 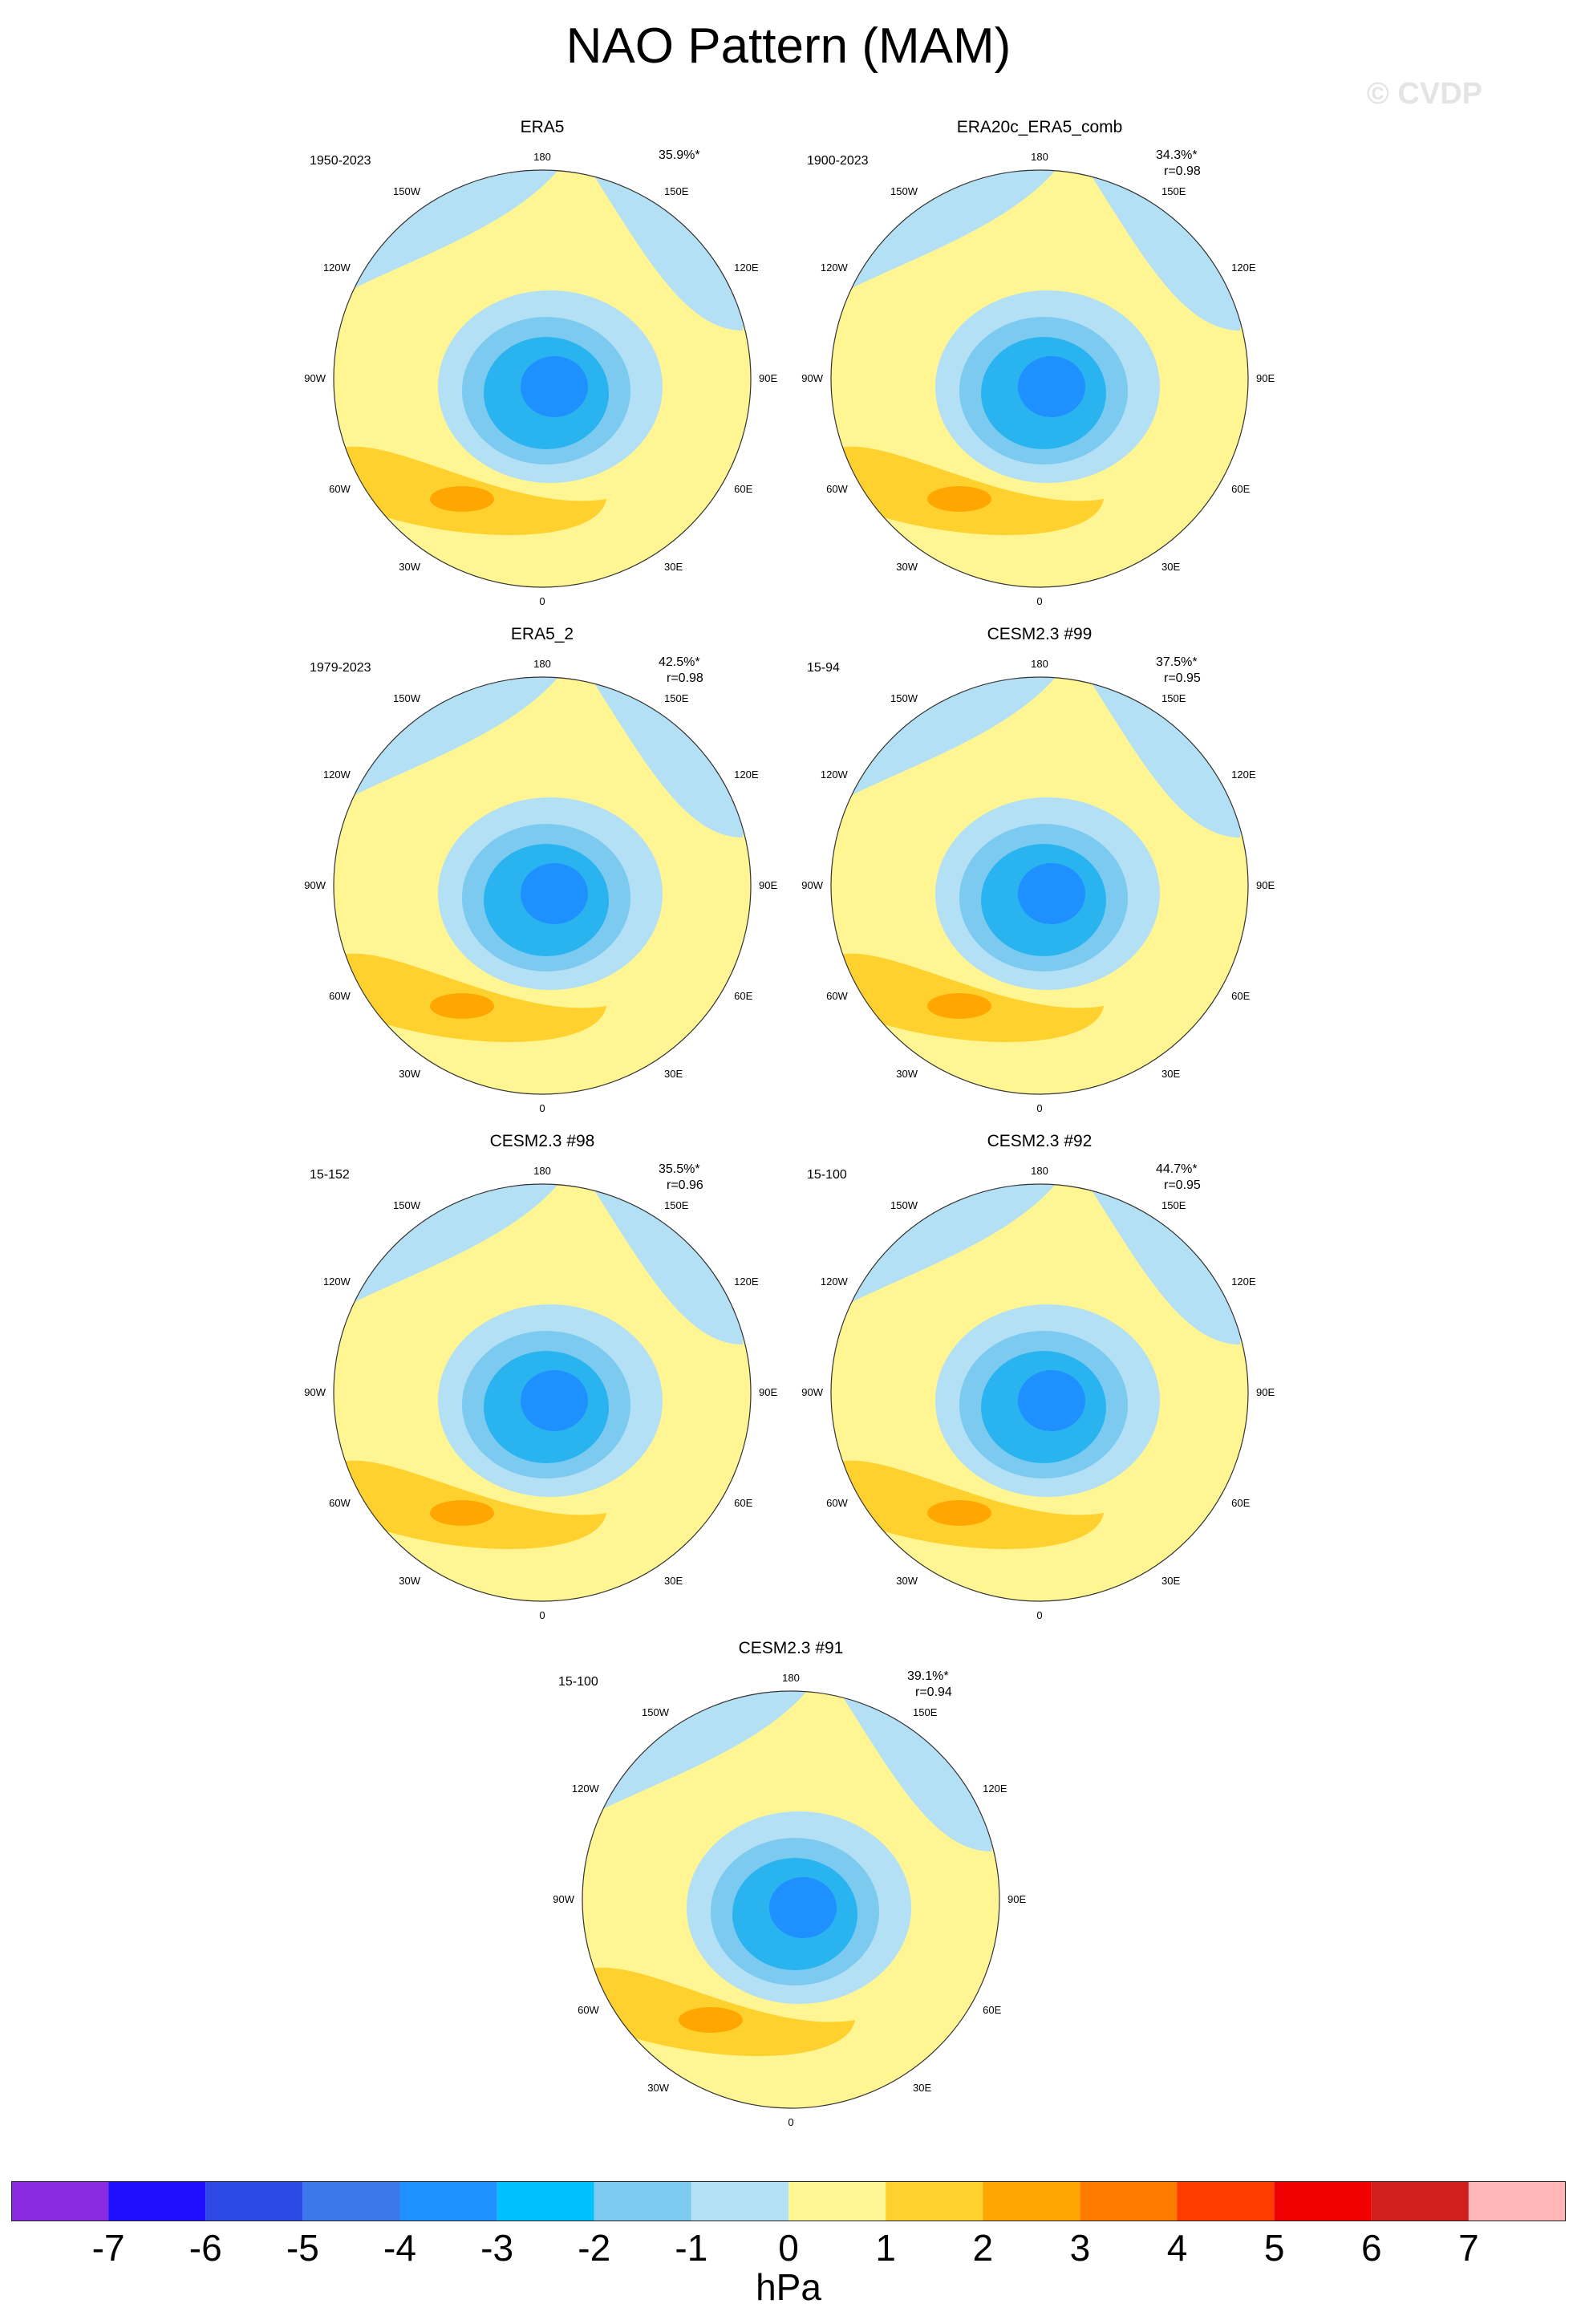 I want to click on period-label: 15-152, so click(x=330, y=1175).